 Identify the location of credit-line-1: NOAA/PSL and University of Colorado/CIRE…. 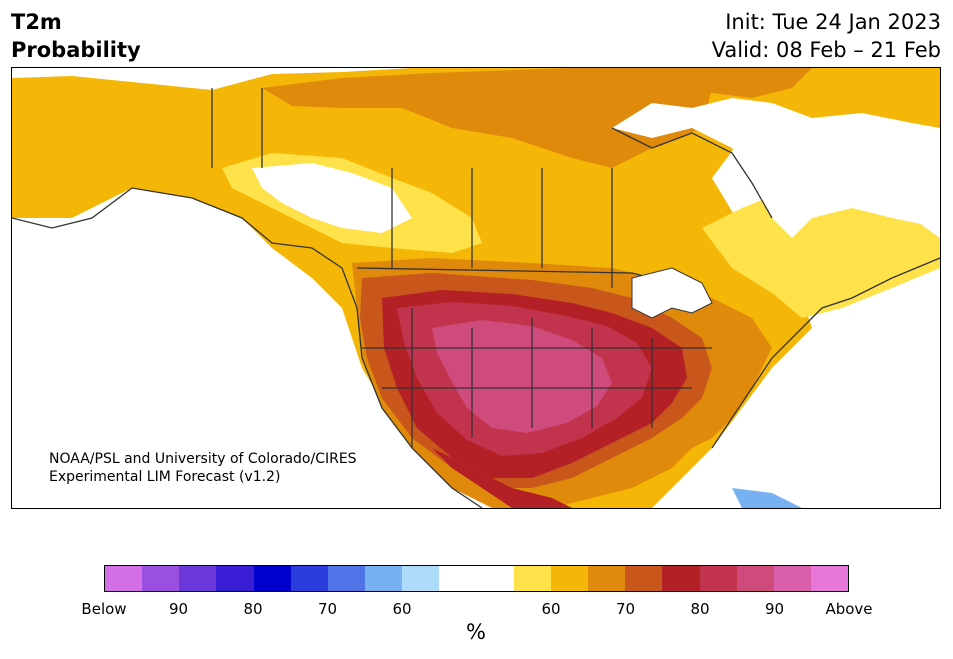
(203, 459).